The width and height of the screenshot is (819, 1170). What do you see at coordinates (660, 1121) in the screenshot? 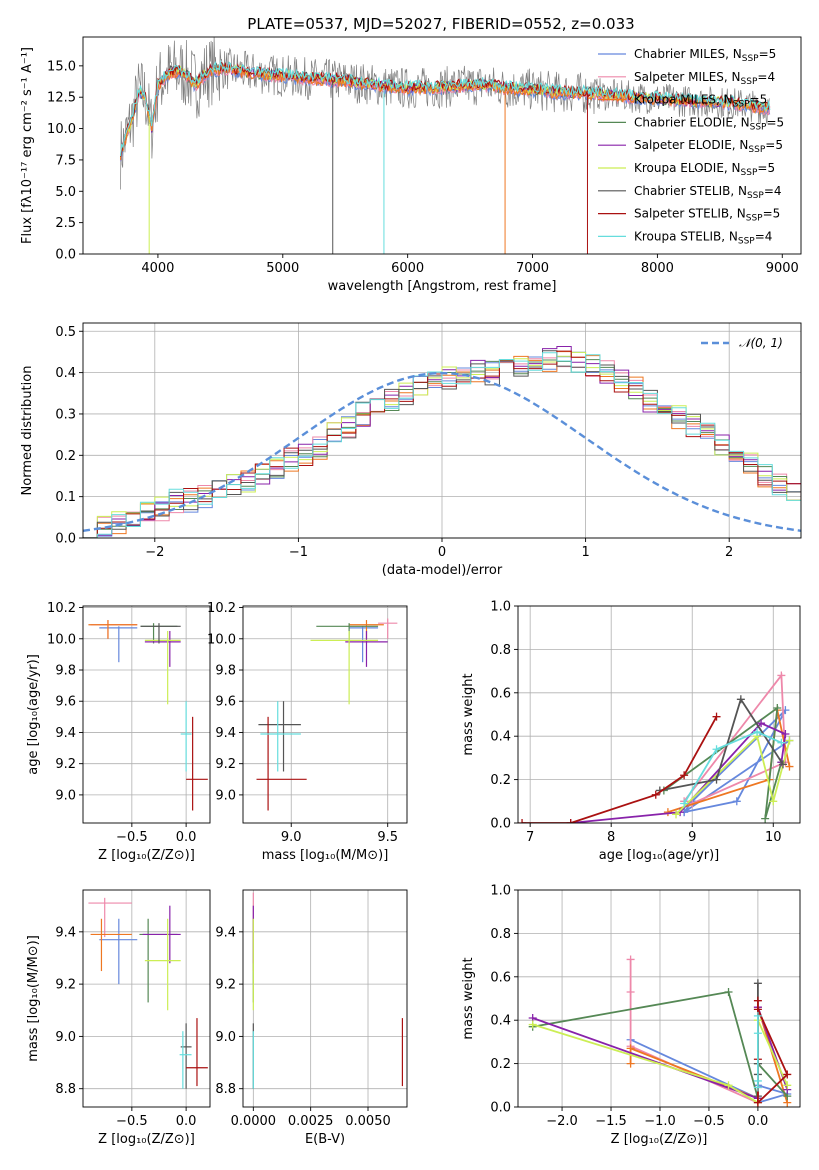
I see `x-tick-label: −1.0` at bounding box center [660, 1121].